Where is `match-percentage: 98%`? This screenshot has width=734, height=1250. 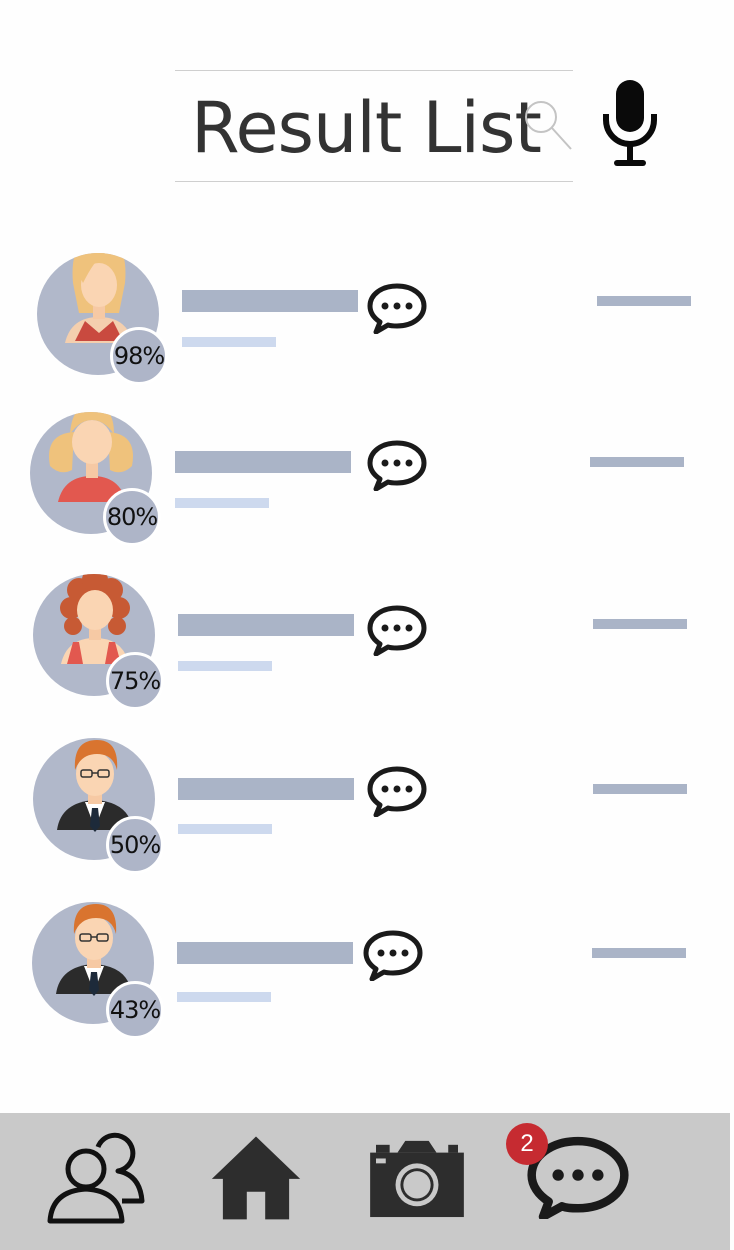
match-percentage: 98% is located at coordinates (139, 356).